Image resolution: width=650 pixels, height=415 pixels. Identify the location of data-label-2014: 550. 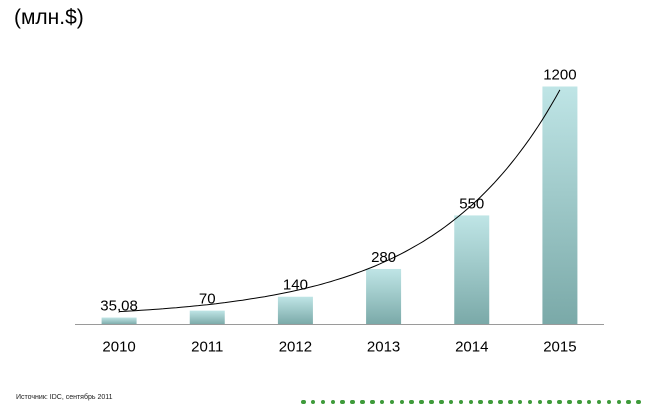
(471, 203).